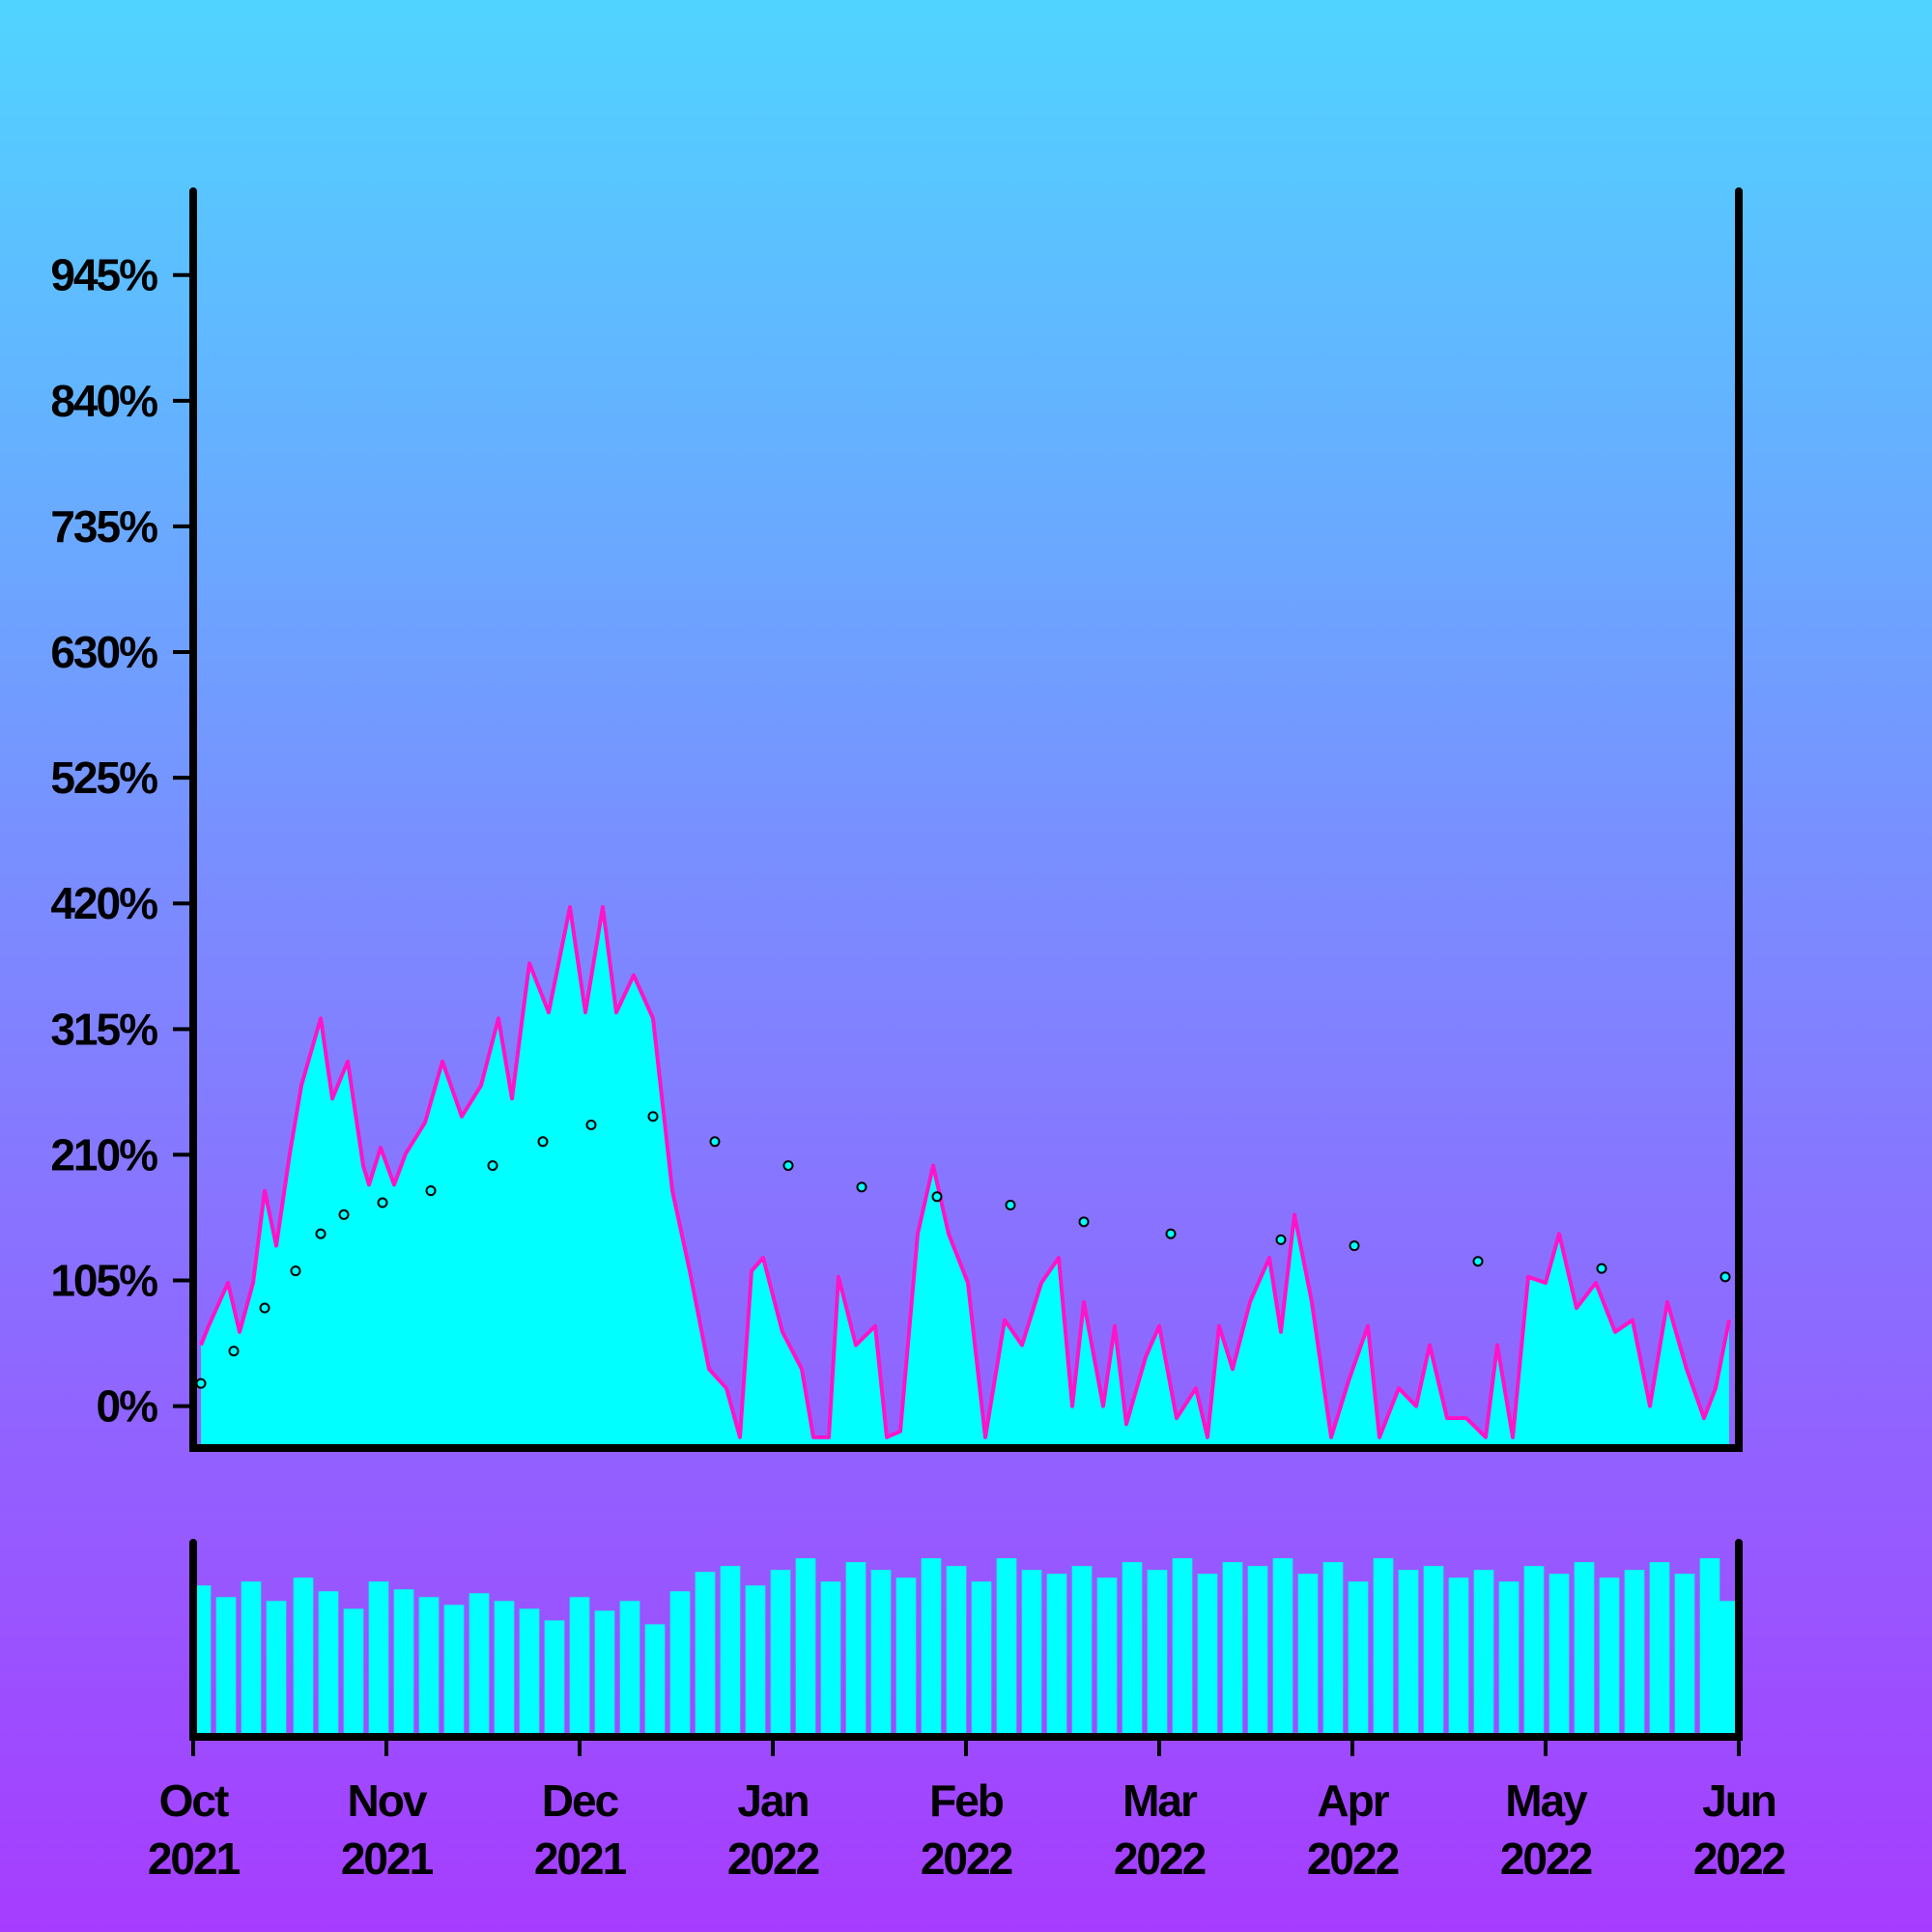  I want to click on y-tick-label: 630%, so click(103, 652).